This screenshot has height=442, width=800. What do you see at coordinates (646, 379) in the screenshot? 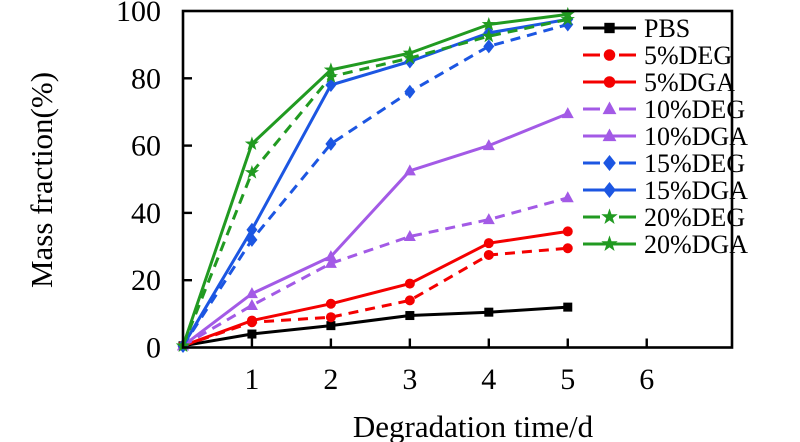
I see `x-tick-label: 6` at bounding box center [646, 379].